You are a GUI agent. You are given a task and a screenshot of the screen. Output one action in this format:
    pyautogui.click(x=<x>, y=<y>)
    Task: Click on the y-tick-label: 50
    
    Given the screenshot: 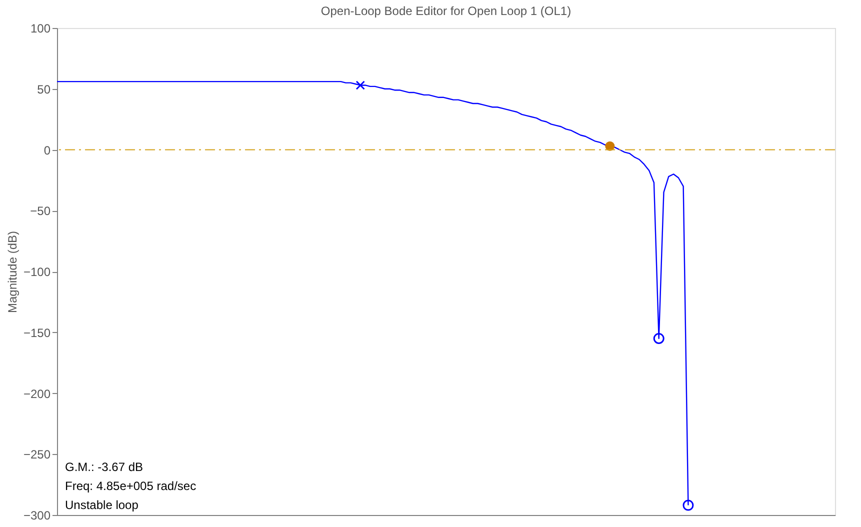 What is the action you would take?
    pyautogui.click(x=44, y=89)
    